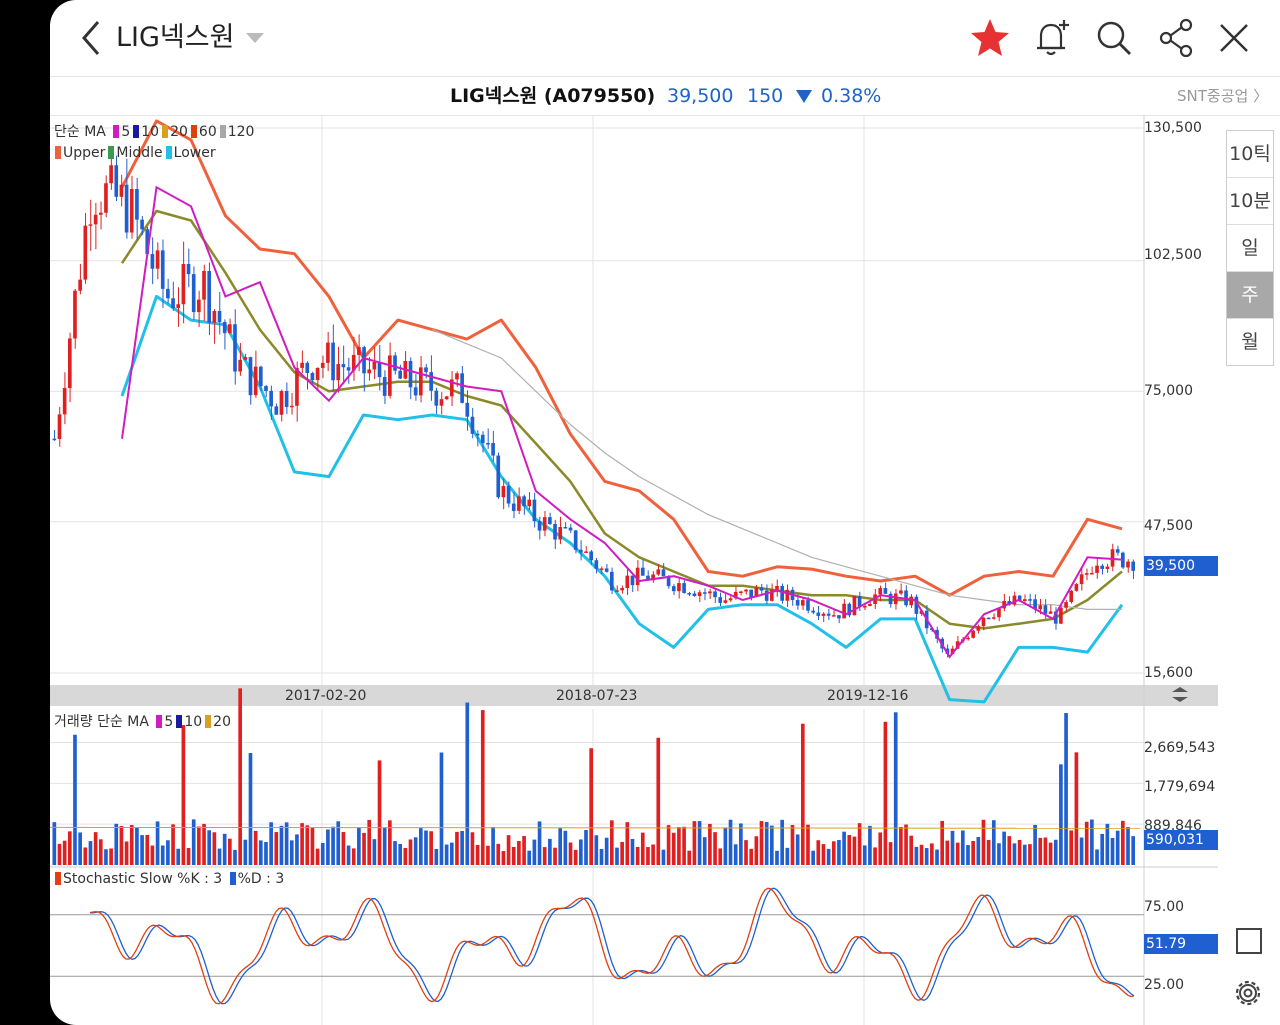 This screenshot has height=1025, width=1280. What do you see at coordinates (1250, 342) in the screenshot?
I see `period-tab-4: 월` at bounding box center [1250, 342].